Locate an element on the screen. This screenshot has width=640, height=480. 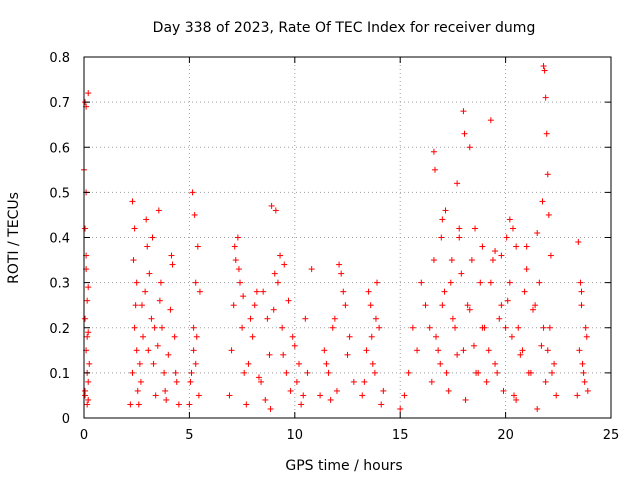
y-tick-label: 0.1 is located at coordinates (59, 374).